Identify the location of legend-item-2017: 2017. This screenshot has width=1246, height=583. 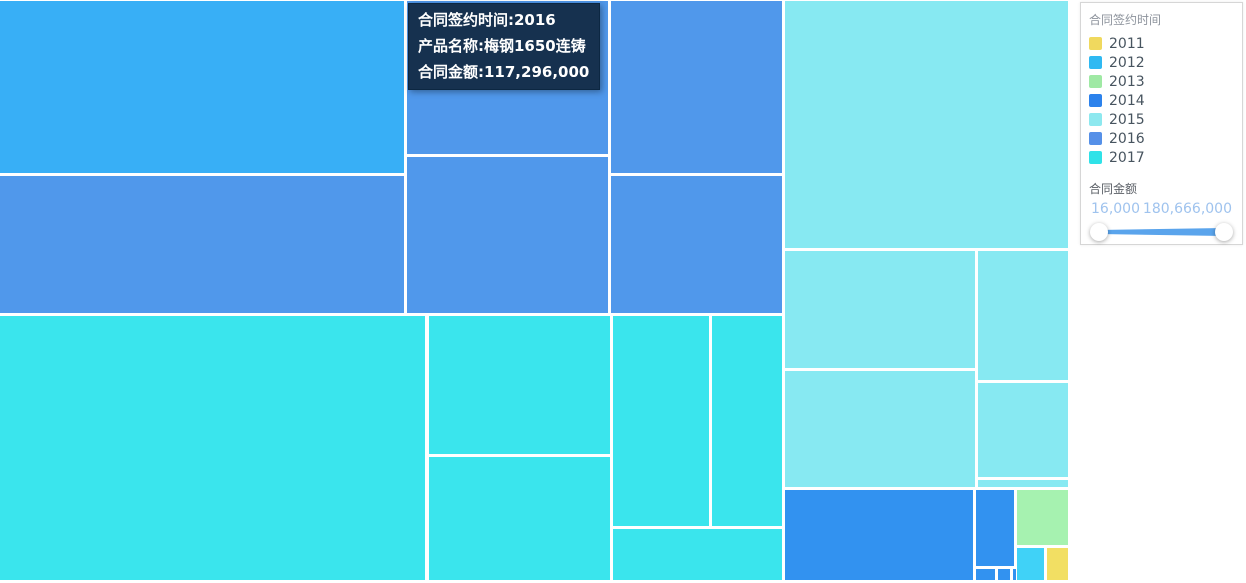
(1161, 157).